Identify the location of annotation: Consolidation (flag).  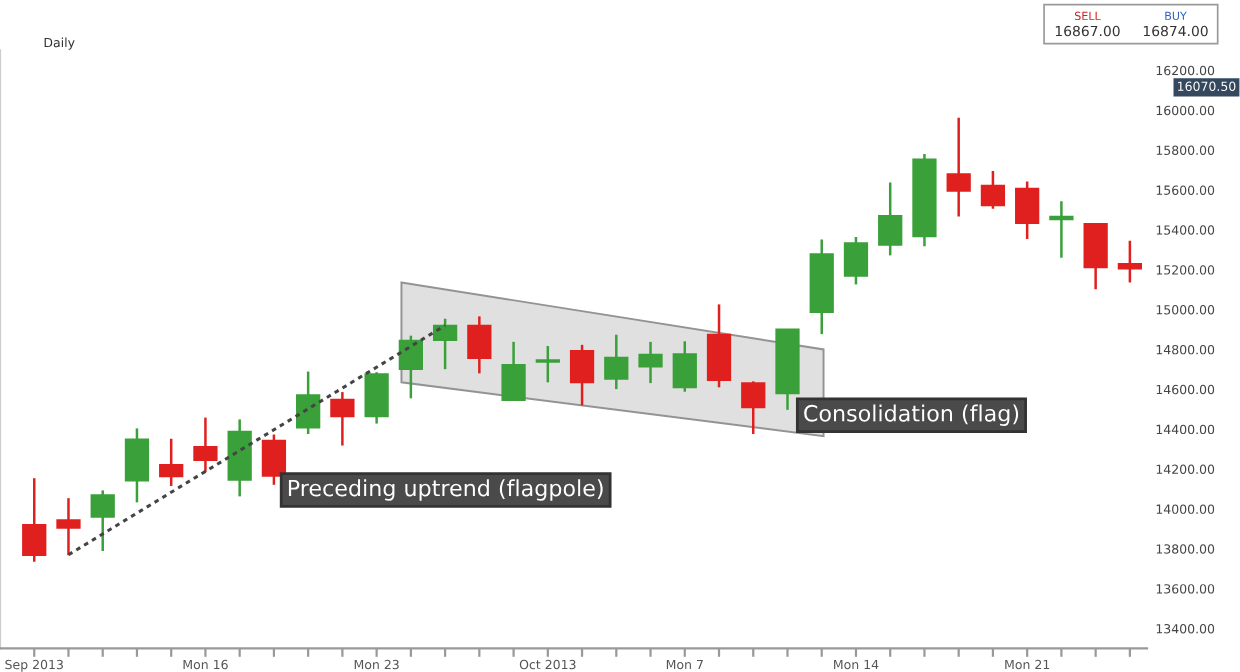
(911, 415).